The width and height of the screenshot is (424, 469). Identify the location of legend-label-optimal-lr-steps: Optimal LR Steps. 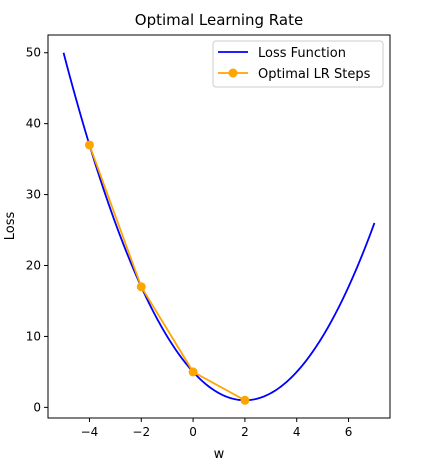
(314, 74).